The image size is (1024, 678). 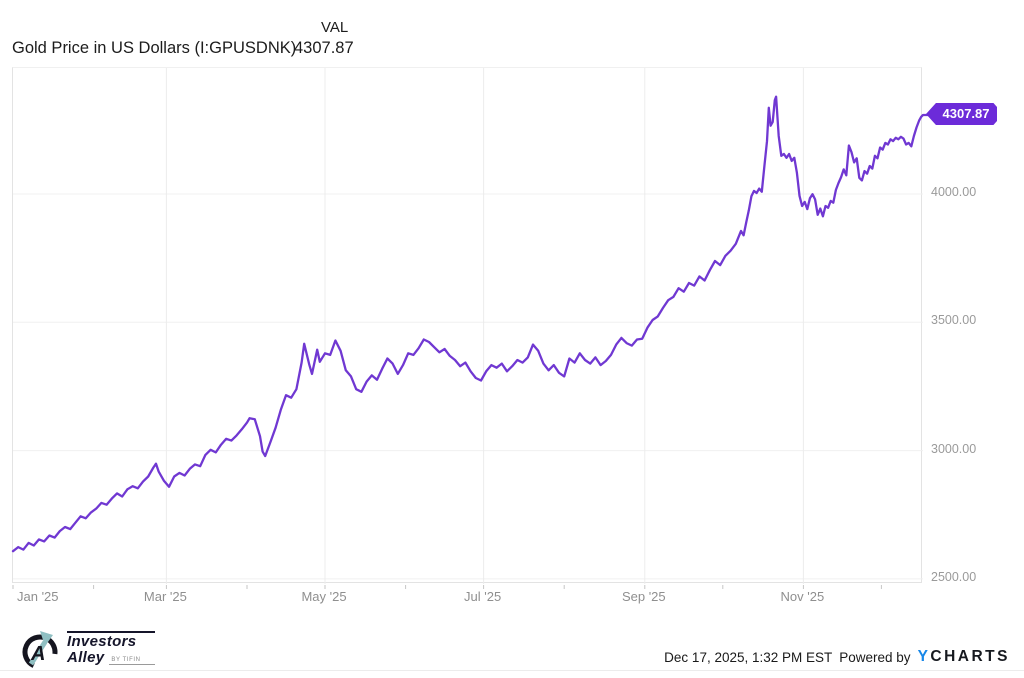 I want to click on y-axis-label: 2500.00, so click(x=954, y=576).